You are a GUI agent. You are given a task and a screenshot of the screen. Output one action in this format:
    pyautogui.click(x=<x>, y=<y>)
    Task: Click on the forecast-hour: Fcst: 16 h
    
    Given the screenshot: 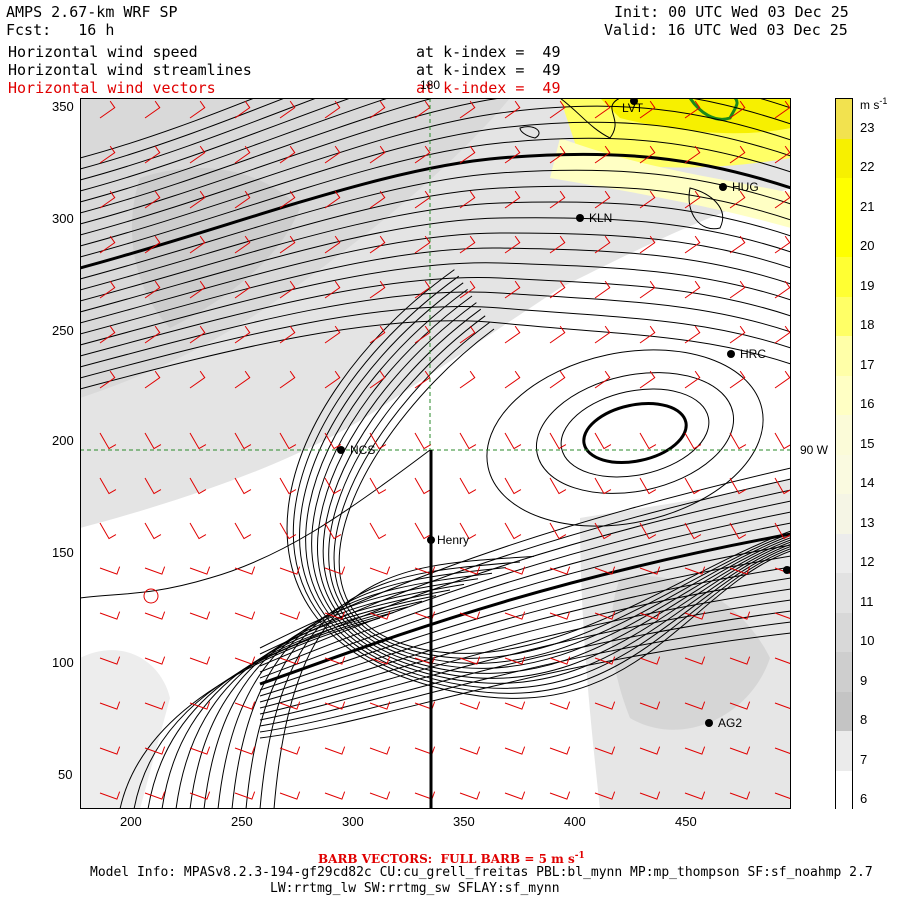 What is the action you would take?
    pyautogui.click(x=60, y=30)
    